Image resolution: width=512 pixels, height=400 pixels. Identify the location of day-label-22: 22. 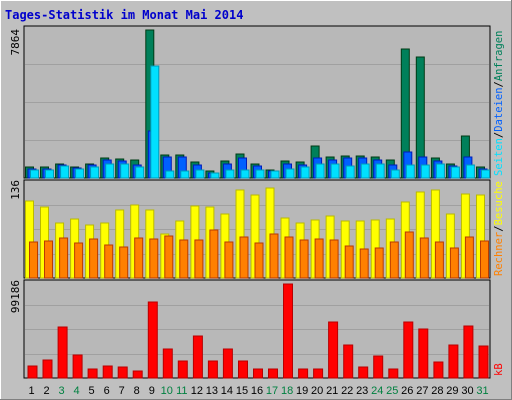
(347, 391).